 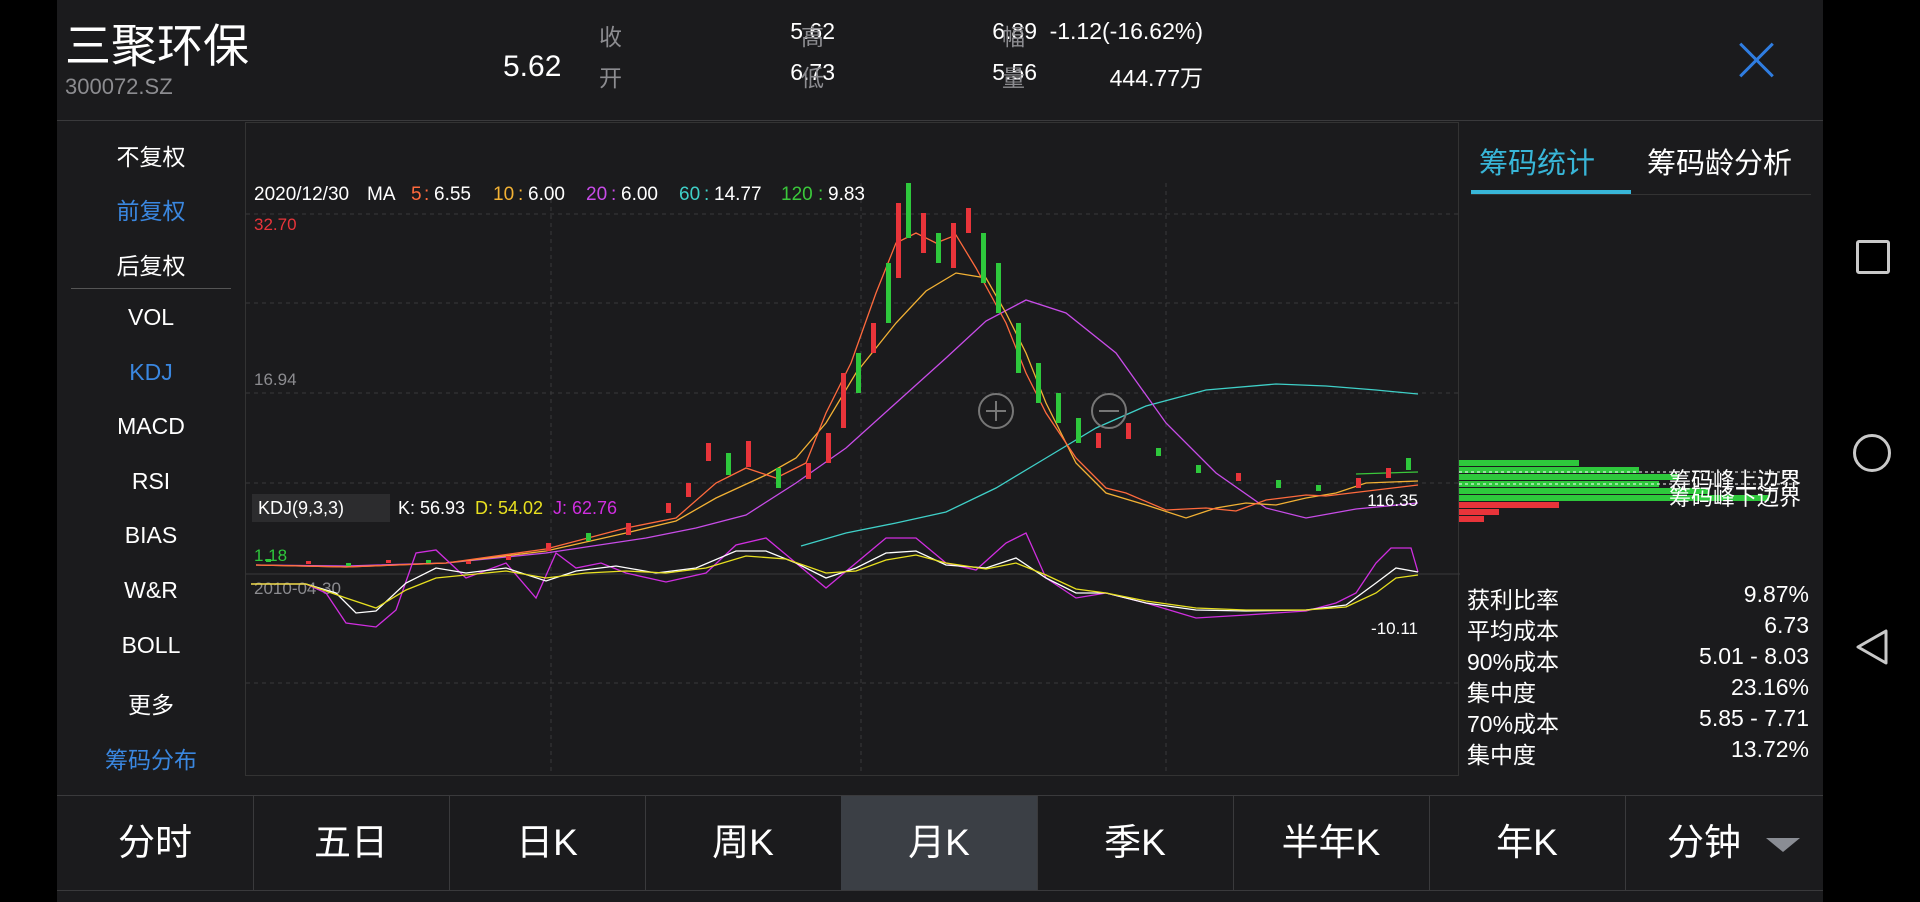 What do you see at coordinates (1873, 257) in the screenshot?
I see `recent-apps-icon` at bounding box center [1873, 257].